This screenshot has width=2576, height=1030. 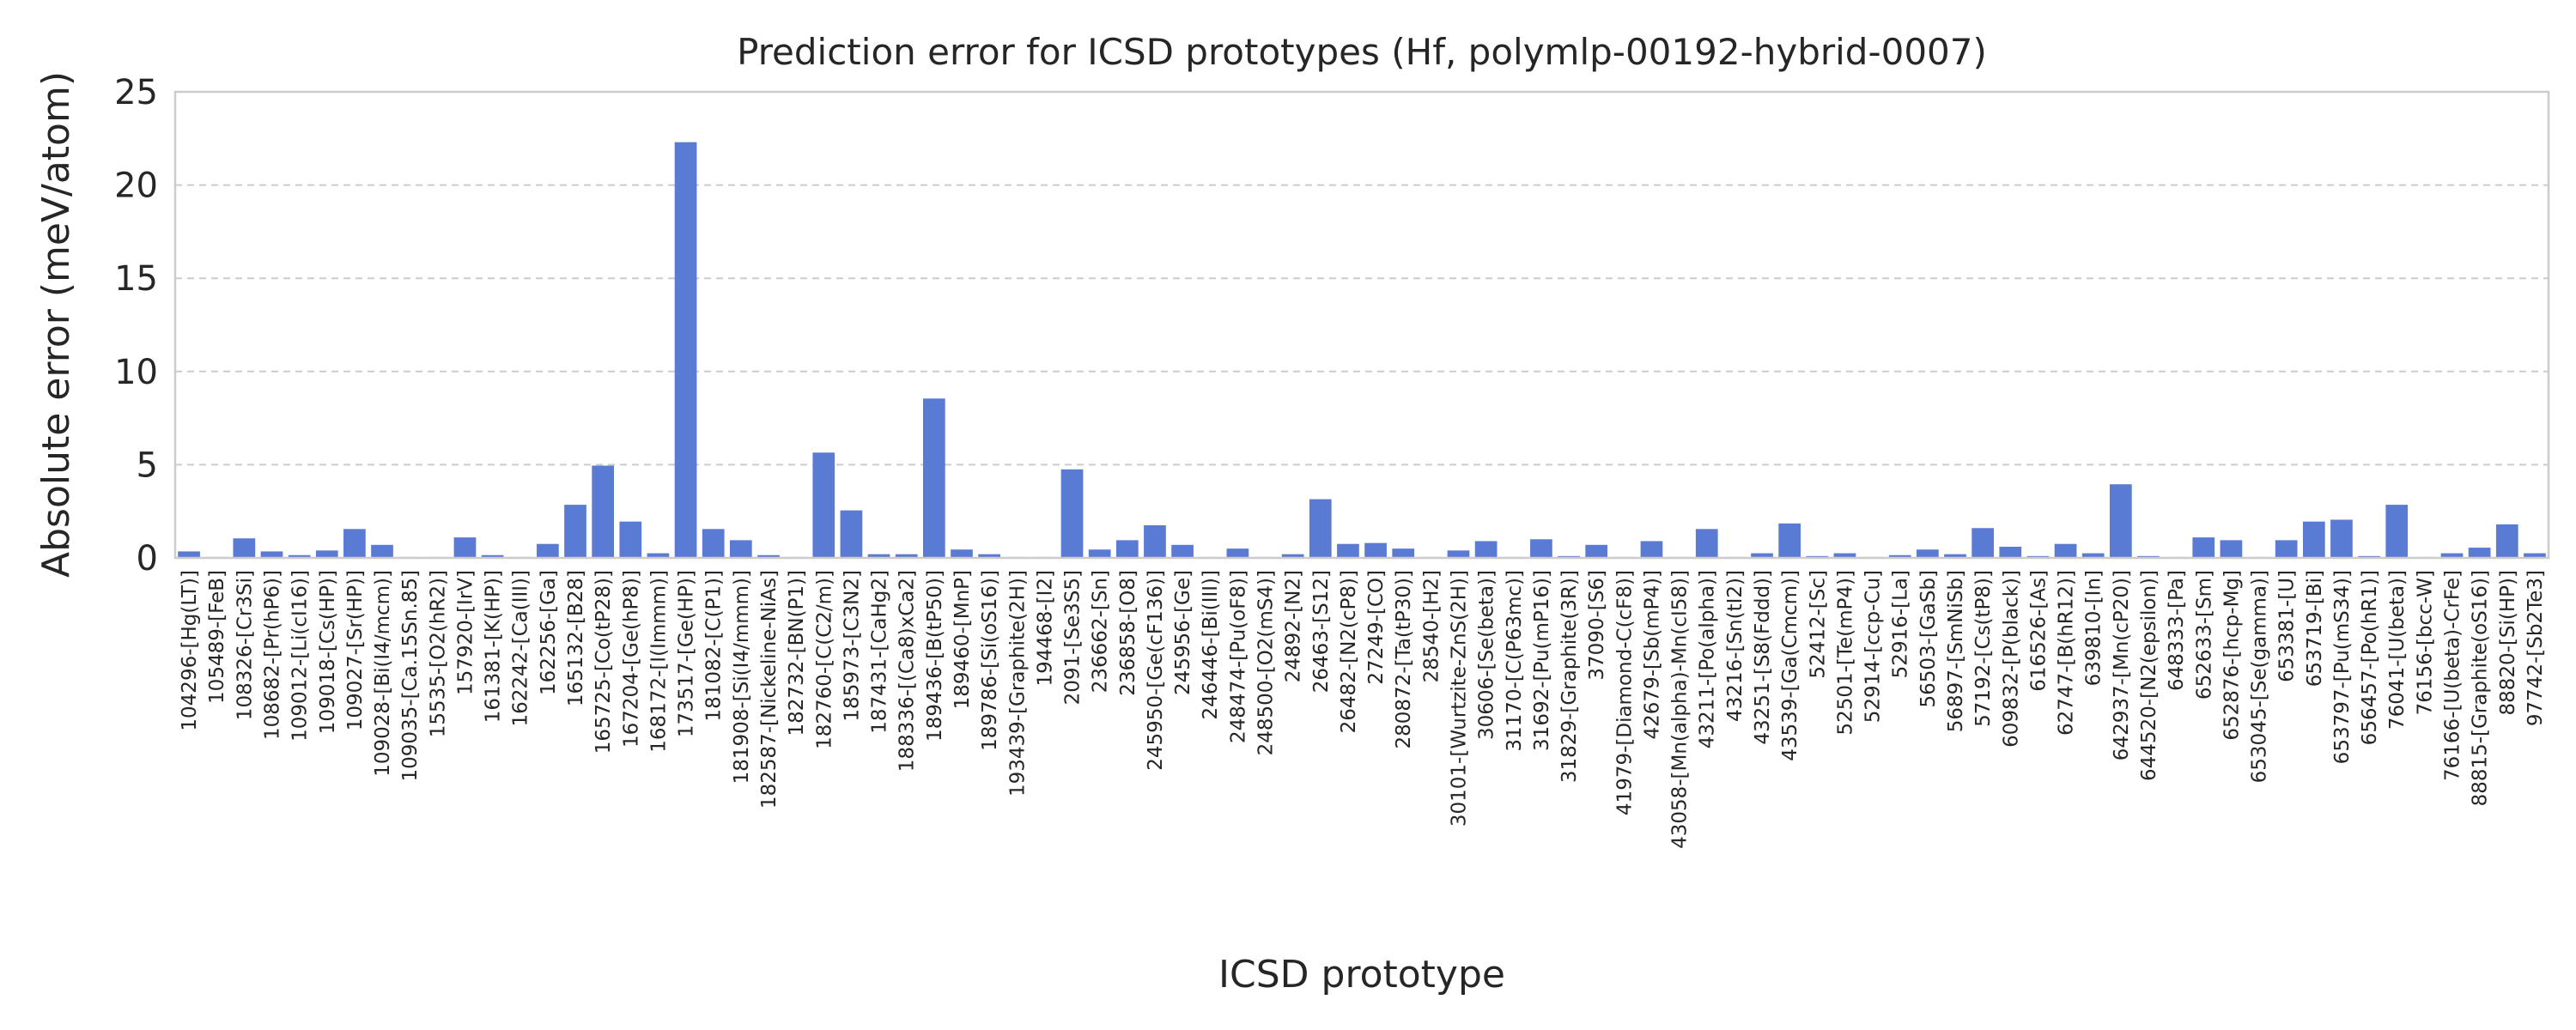 I want to click on x-tick-label: 644520-[N2(epsilon)], so click(x=2149, y=675).